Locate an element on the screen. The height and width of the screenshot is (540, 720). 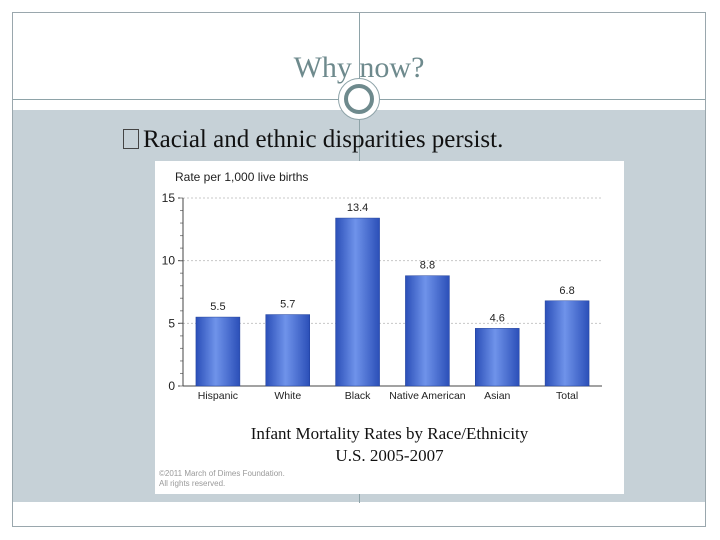
bar-asian is located at coordinates (497, 357).